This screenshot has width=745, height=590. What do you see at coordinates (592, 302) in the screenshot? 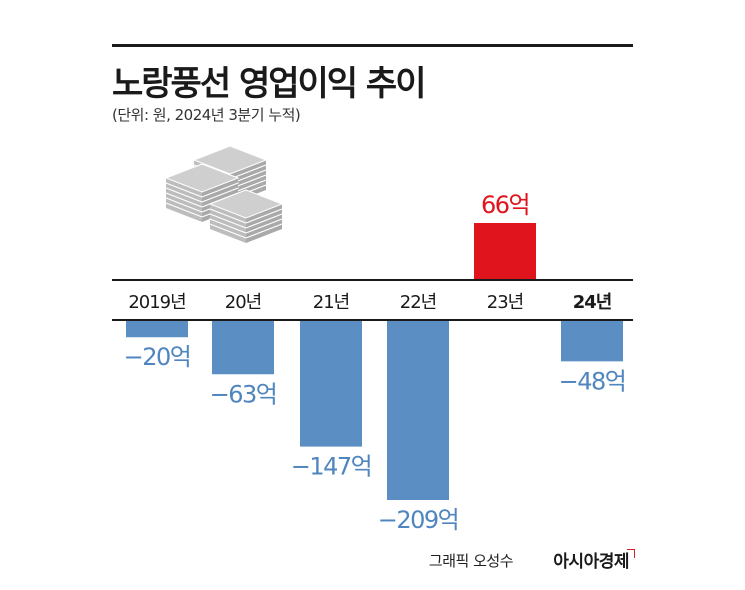
I see `tick-label-24년: 24년` at bounding box center [592, 302].